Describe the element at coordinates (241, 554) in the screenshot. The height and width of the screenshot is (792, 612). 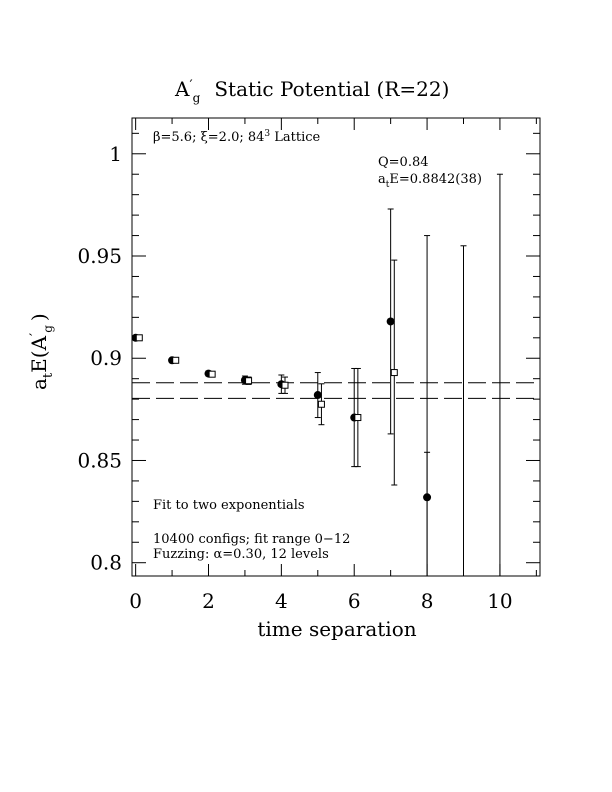
I see `fuzzing-annotation: Fuzzing: α=0.30, 12 levels` at that location.